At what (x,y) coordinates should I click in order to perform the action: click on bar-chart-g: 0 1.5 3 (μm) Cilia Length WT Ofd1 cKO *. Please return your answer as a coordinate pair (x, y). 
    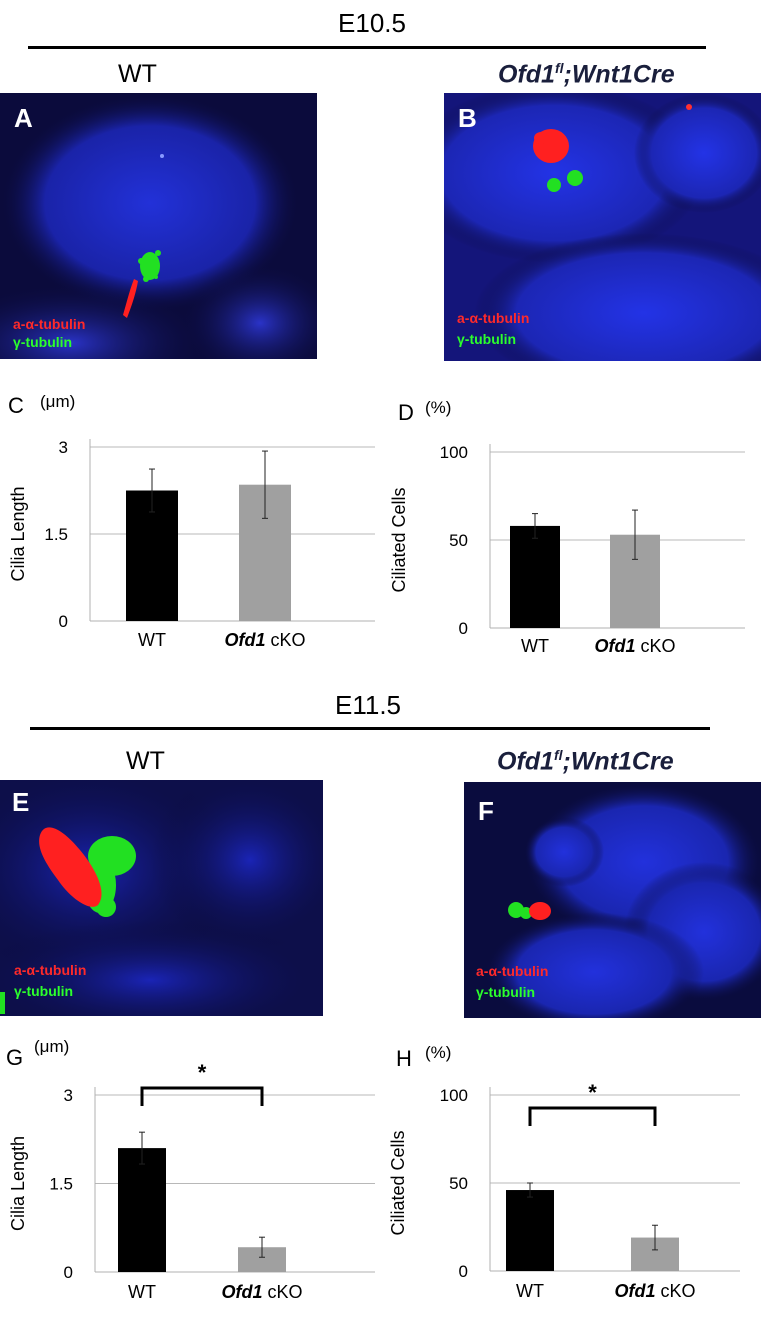
    Looking at the image, I should click on (191, 1169).